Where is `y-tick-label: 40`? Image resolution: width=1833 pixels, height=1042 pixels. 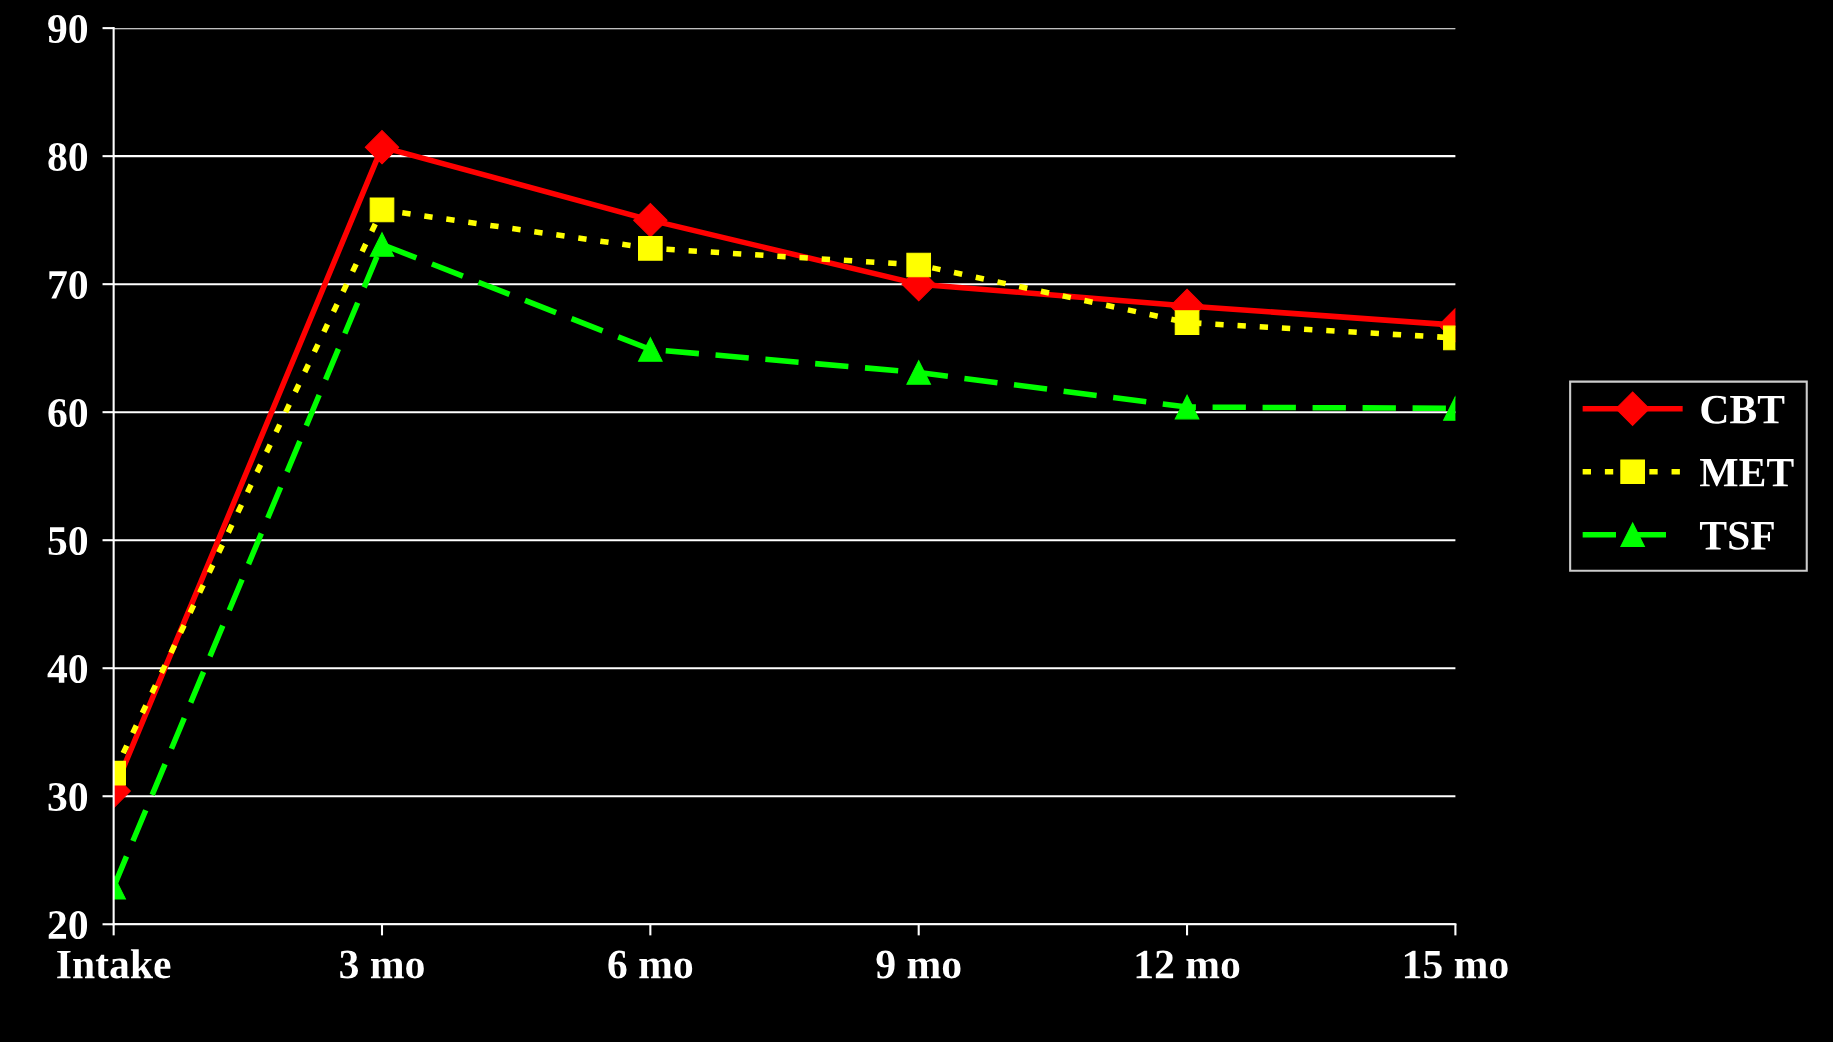 y-tick-label: 40 is located at coordinates (67, 669).